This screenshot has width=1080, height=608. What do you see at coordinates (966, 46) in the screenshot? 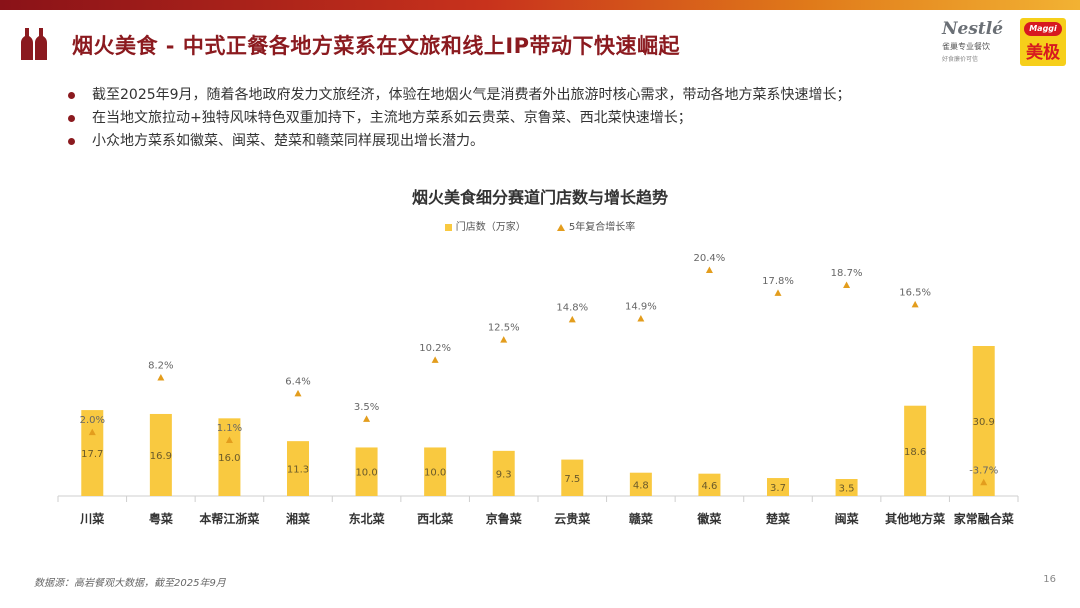
I see `nestle-subtitle: 雀巢专业餐饮` at bounding box center [966, 46].